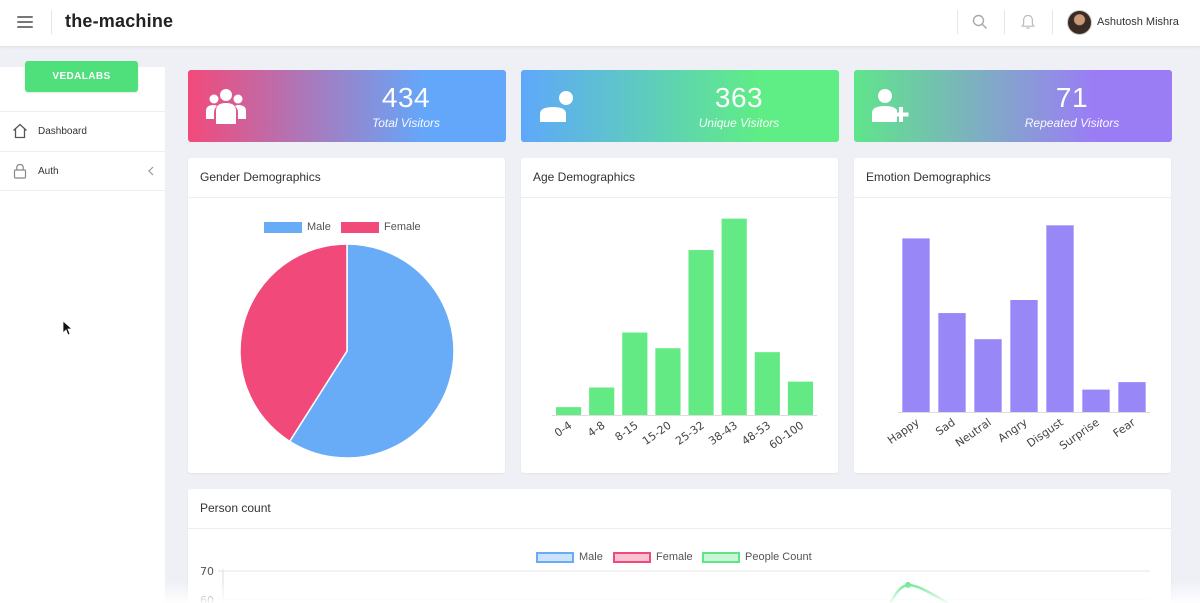  What do you see at coordinates (563, 429) in the screenshot?
I see `x-tick-label: 0-4` at bounding box center [563, 429].